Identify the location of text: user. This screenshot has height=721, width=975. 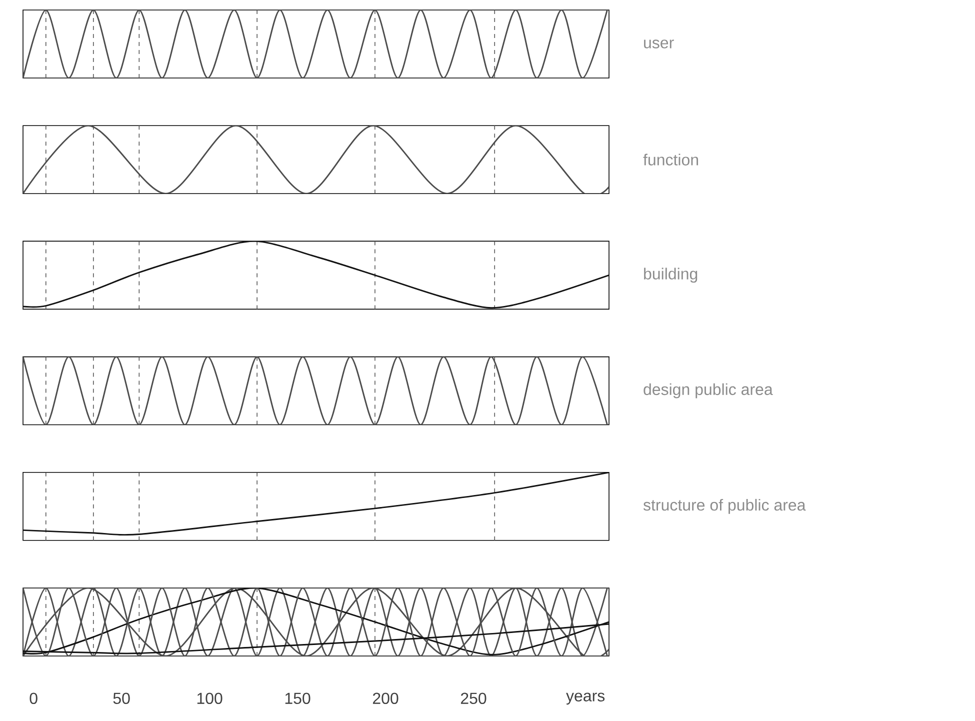
(659, 44).